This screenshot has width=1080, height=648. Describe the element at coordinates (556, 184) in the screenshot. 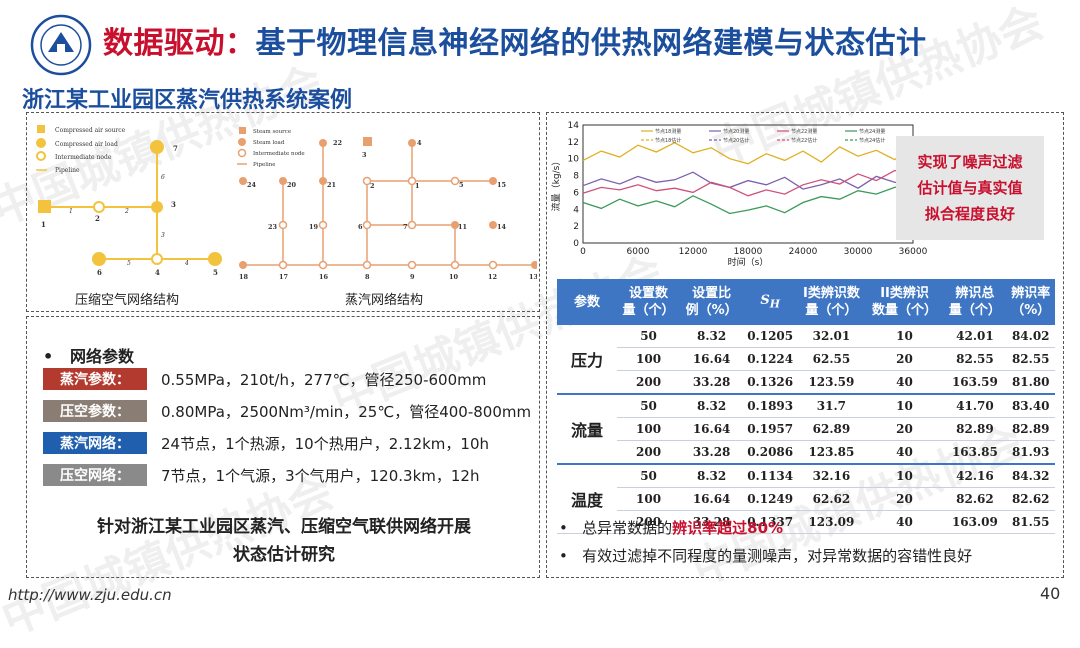

I see `y-axis-label: 流量（kg/s）` at that location.